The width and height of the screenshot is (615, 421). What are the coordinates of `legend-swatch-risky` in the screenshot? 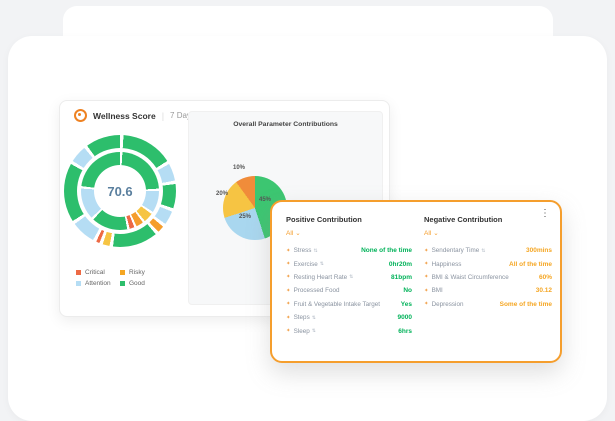 It's located at (122, 272).